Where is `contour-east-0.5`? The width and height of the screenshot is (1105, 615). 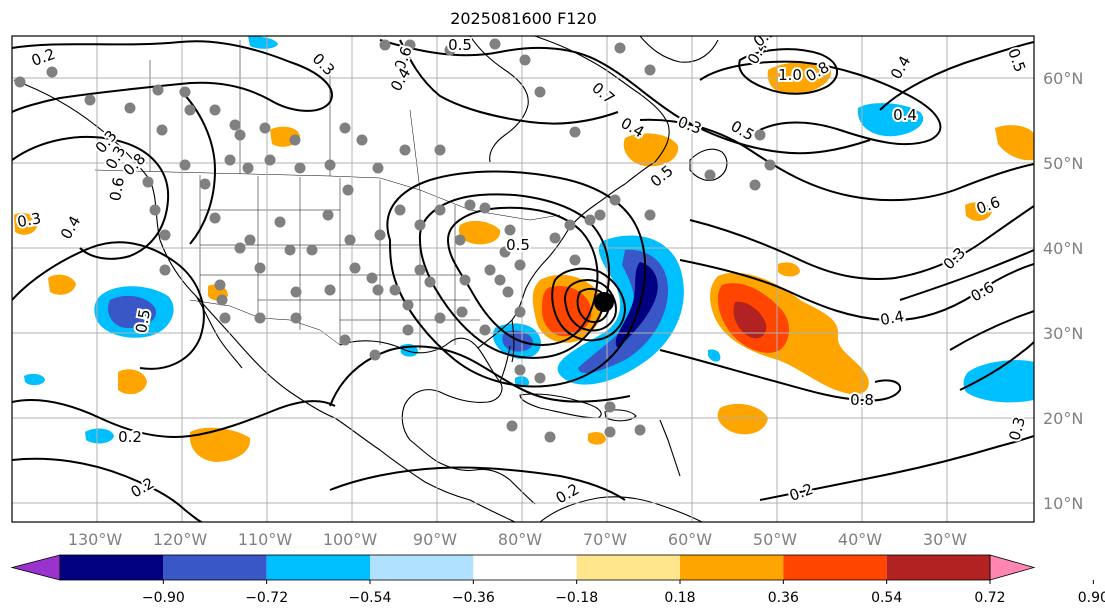 contour-east-0.5 is located at coordinates (966, 275).